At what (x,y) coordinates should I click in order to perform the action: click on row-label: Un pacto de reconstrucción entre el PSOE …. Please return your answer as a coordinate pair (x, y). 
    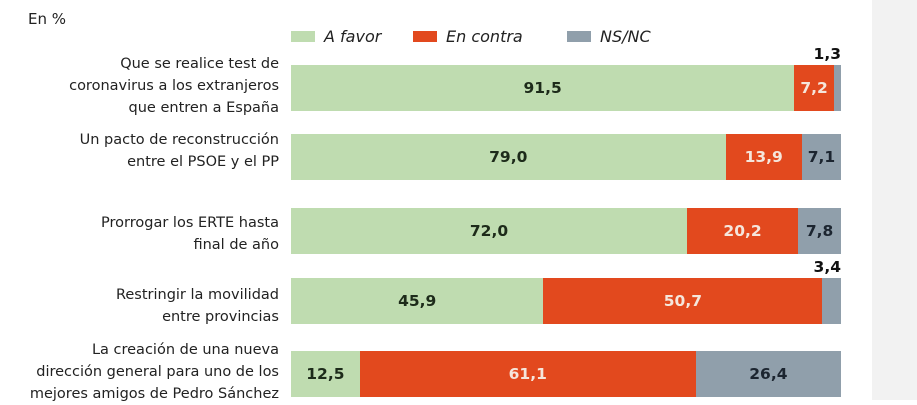
    Looking at the image, I should click on (139, 151).